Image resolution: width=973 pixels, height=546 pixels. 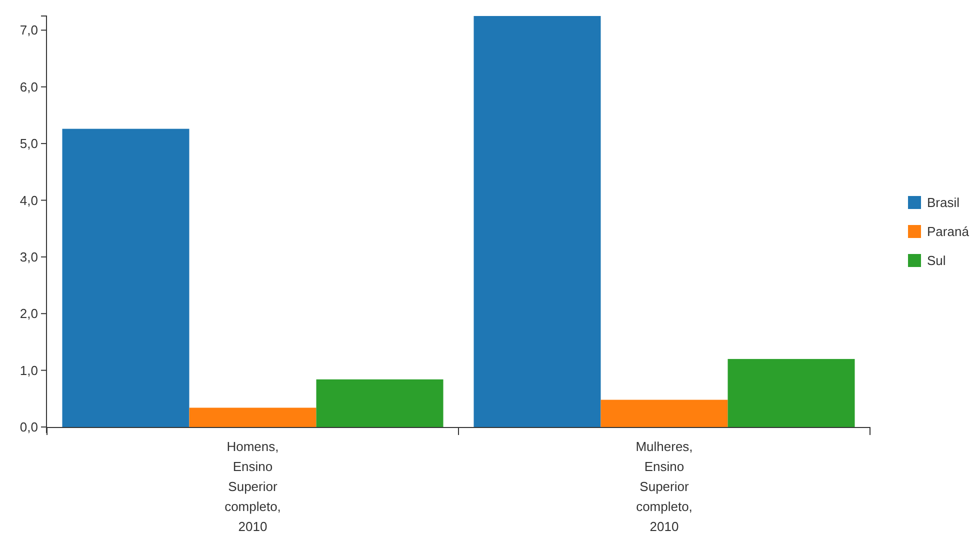 I want to click on legend-label: Paraná, so click(x=948, y=232).